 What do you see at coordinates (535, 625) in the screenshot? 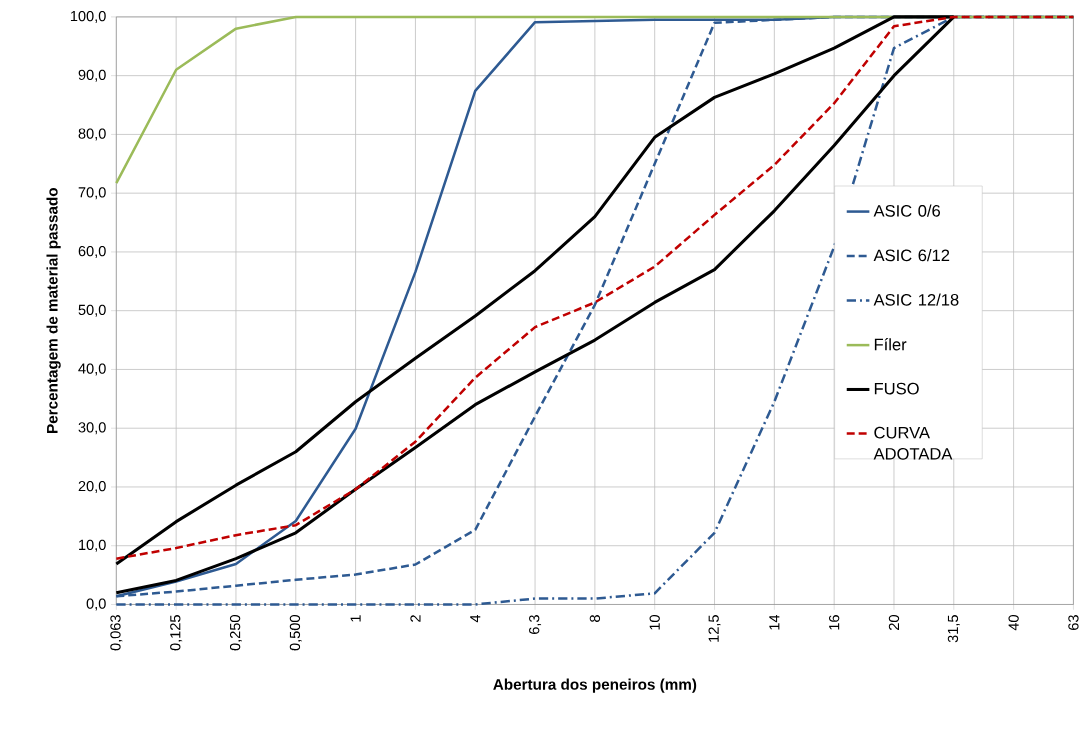
I see `x-tick-label: 6,3` at bounding box center [535, 625].